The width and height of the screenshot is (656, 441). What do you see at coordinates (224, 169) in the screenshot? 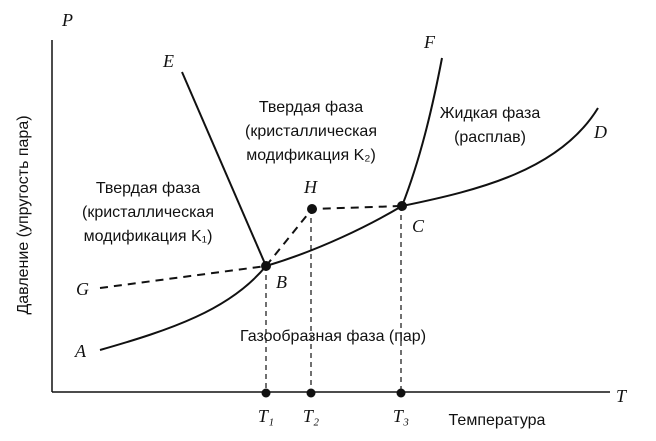
I see `curve-eb` at bounding box center [224, 169].